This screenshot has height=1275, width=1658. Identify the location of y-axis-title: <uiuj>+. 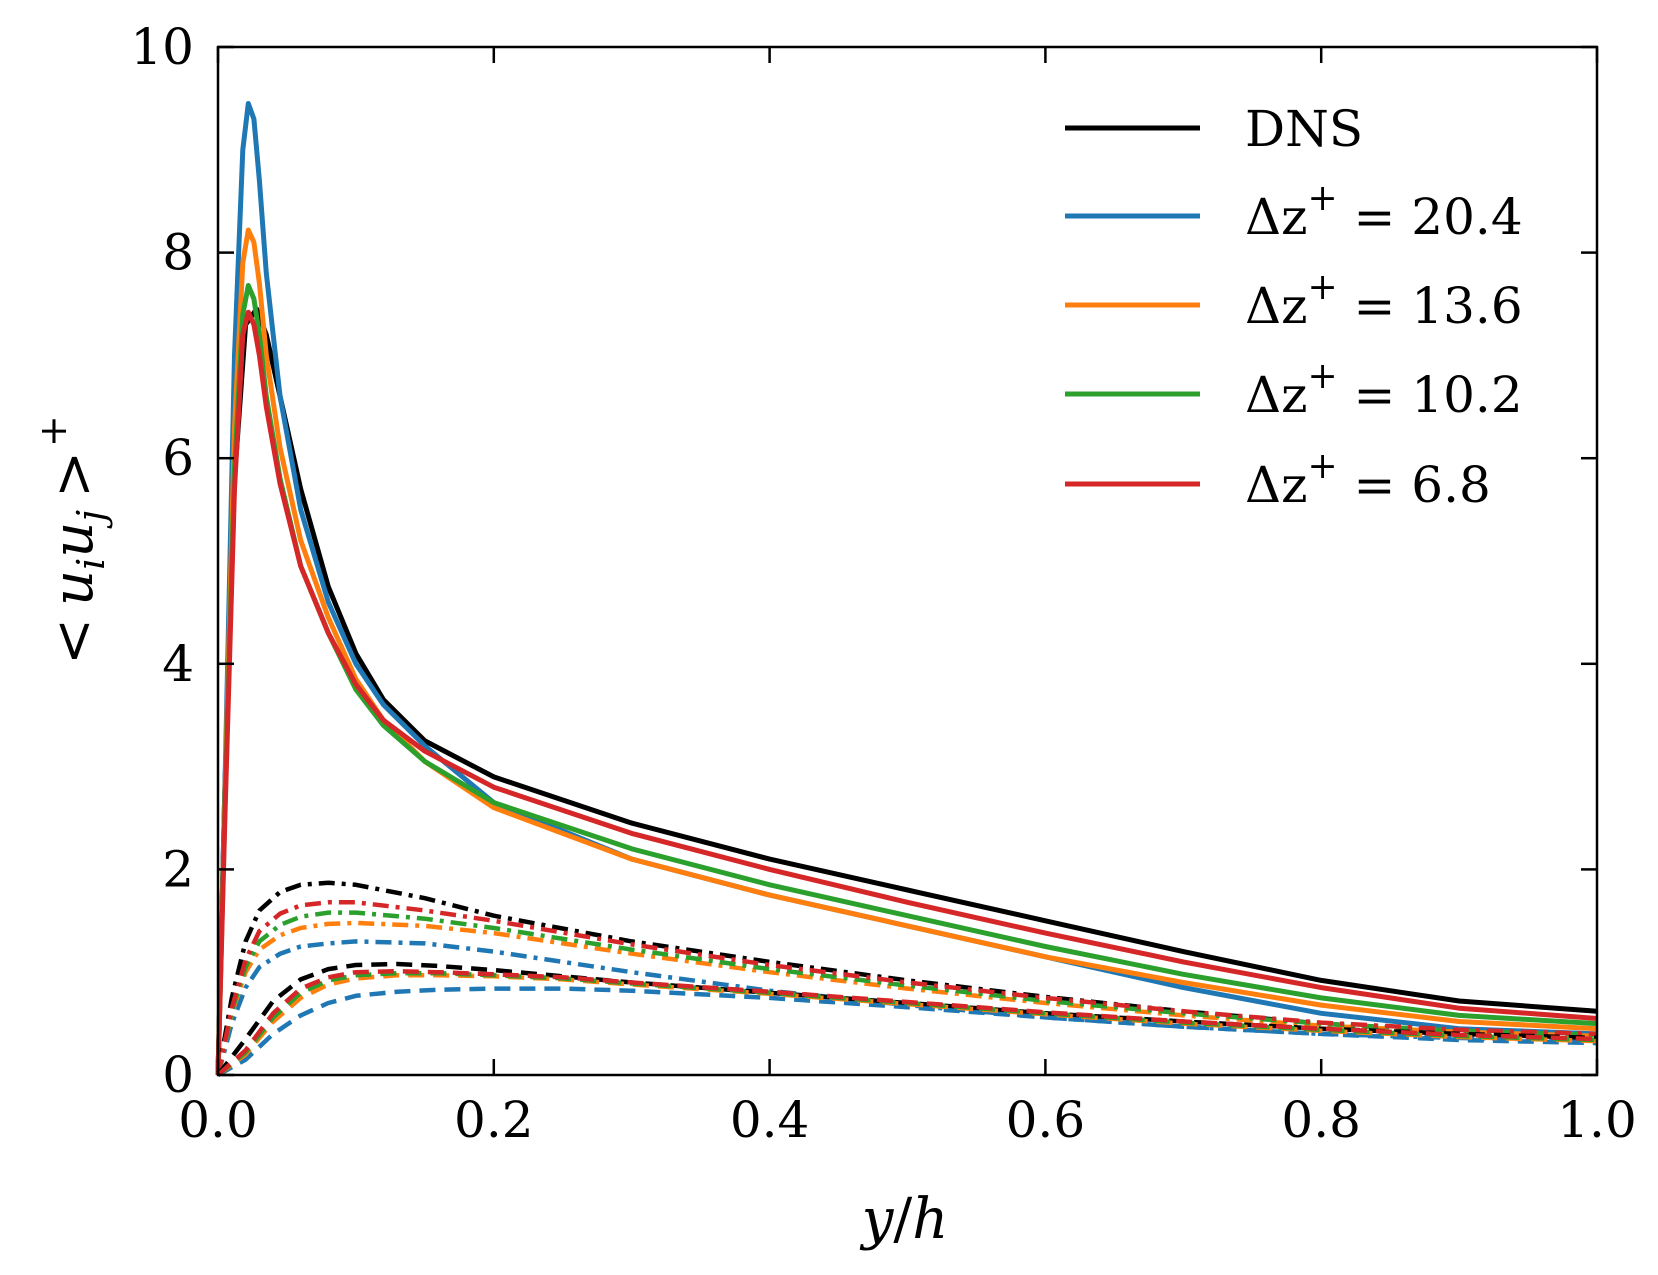
(72, 540).